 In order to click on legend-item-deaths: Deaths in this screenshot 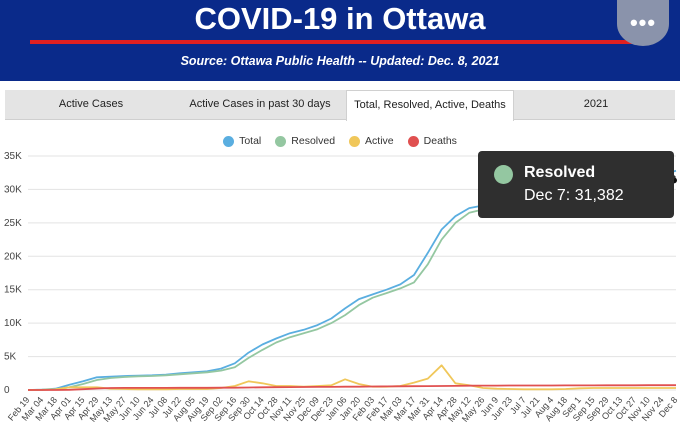, I will do `click(432, 141)`.